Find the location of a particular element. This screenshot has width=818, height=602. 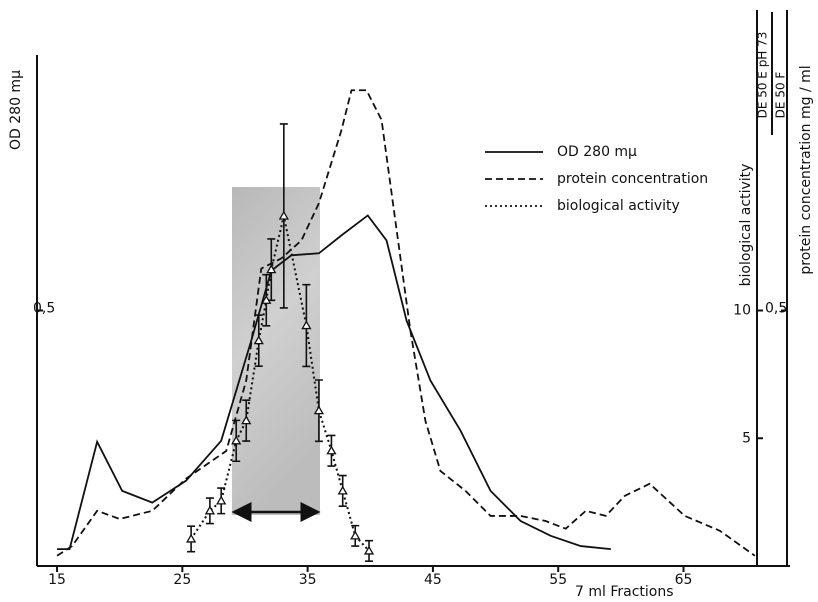

y2-tick-label: 5 is located at coordinates (746, 438).